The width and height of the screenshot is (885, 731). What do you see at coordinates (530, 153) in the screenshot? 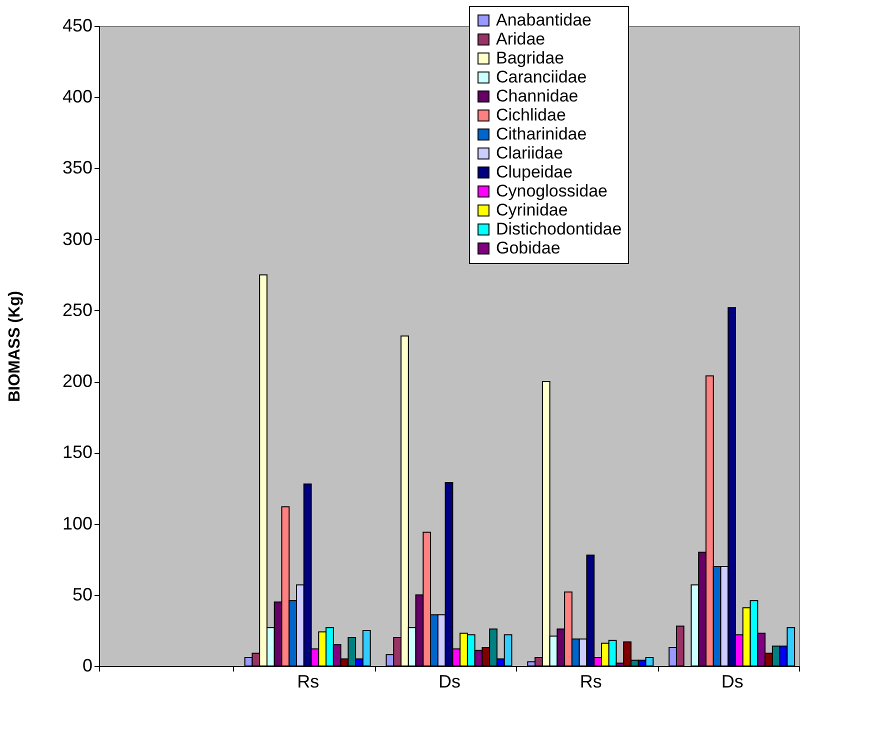
I see `legend-label: Clariidae` at bounding box center [530, 153].